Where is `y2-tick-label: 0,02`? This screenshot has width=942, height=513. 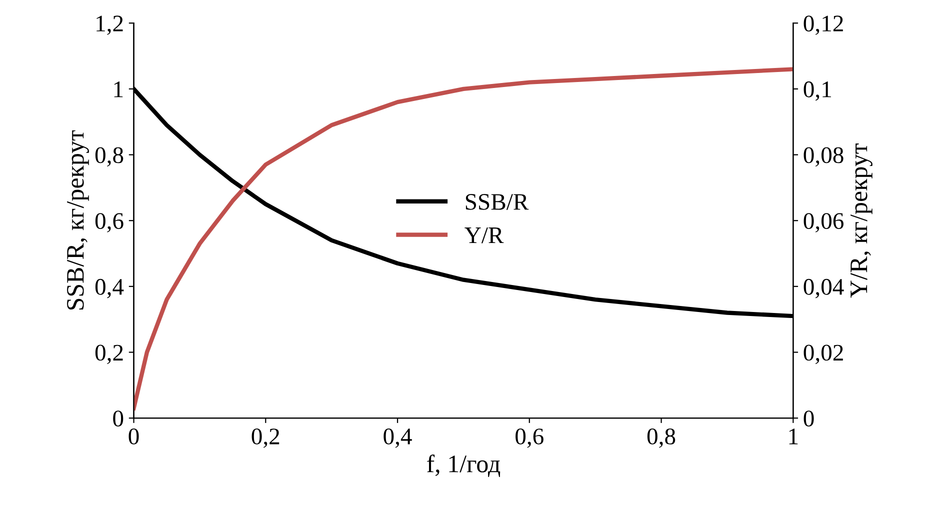 y2-tick-label: 0,02 is located at coordinates (823, 354).